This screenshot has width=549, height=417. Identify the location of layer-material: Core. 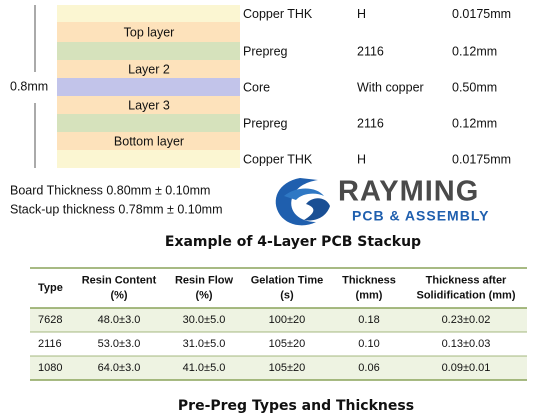
(256, 87).